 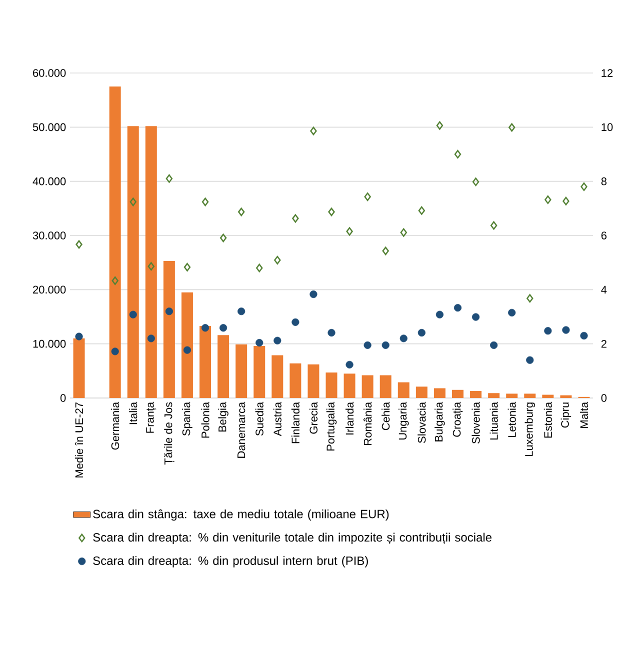 I want to click on x-tick-label: Luxemburg, so click(x=530, y=429).